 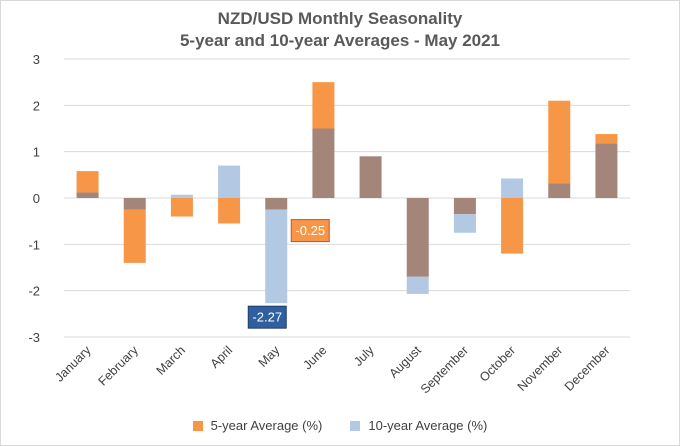 I want to click on legend-item-5yr: 5-year Average (%), so click(x=257, y=425).